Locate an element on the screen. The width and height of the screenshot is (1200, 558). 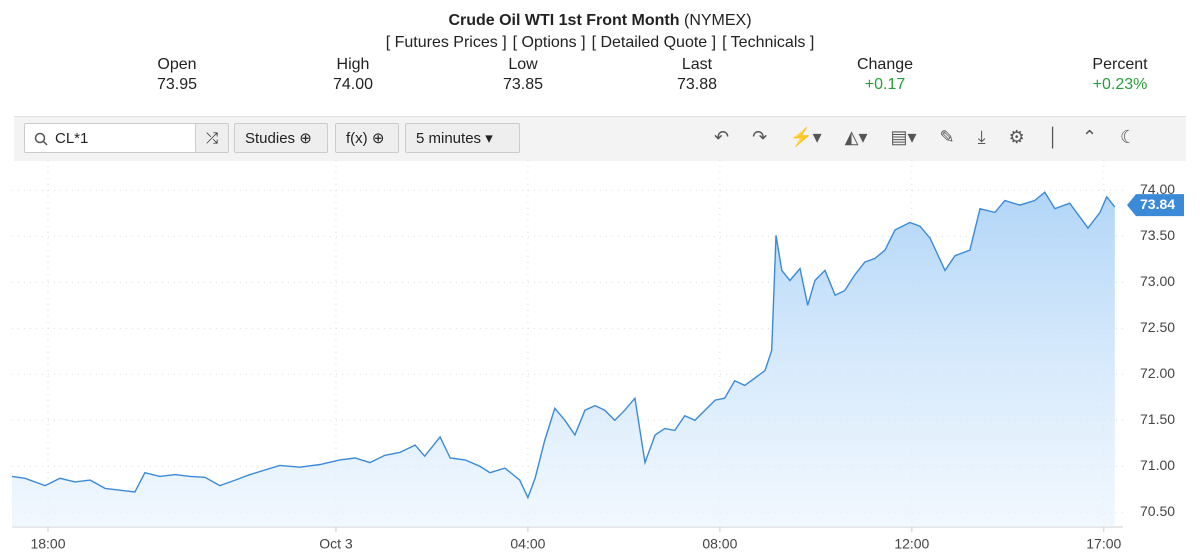
exchange: (NYMEX) is located at coordinates (717, 20).